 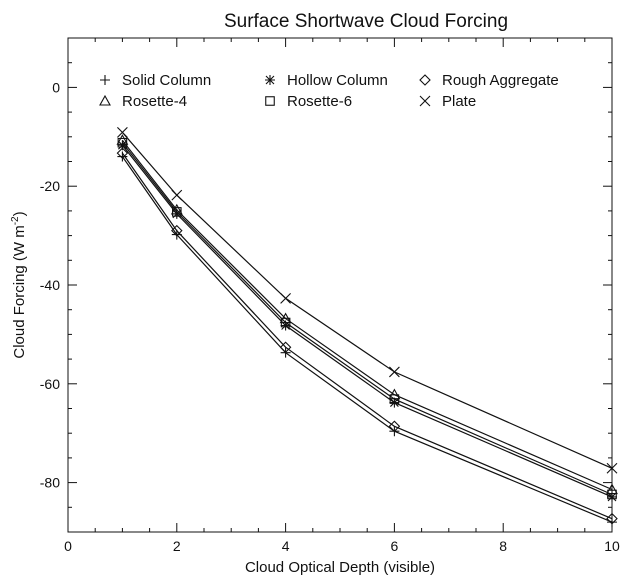 What do you see at coordinates (286, 546) in the screenshot?
I see `x-tick-label: 4` at bounding box center [286, 546].